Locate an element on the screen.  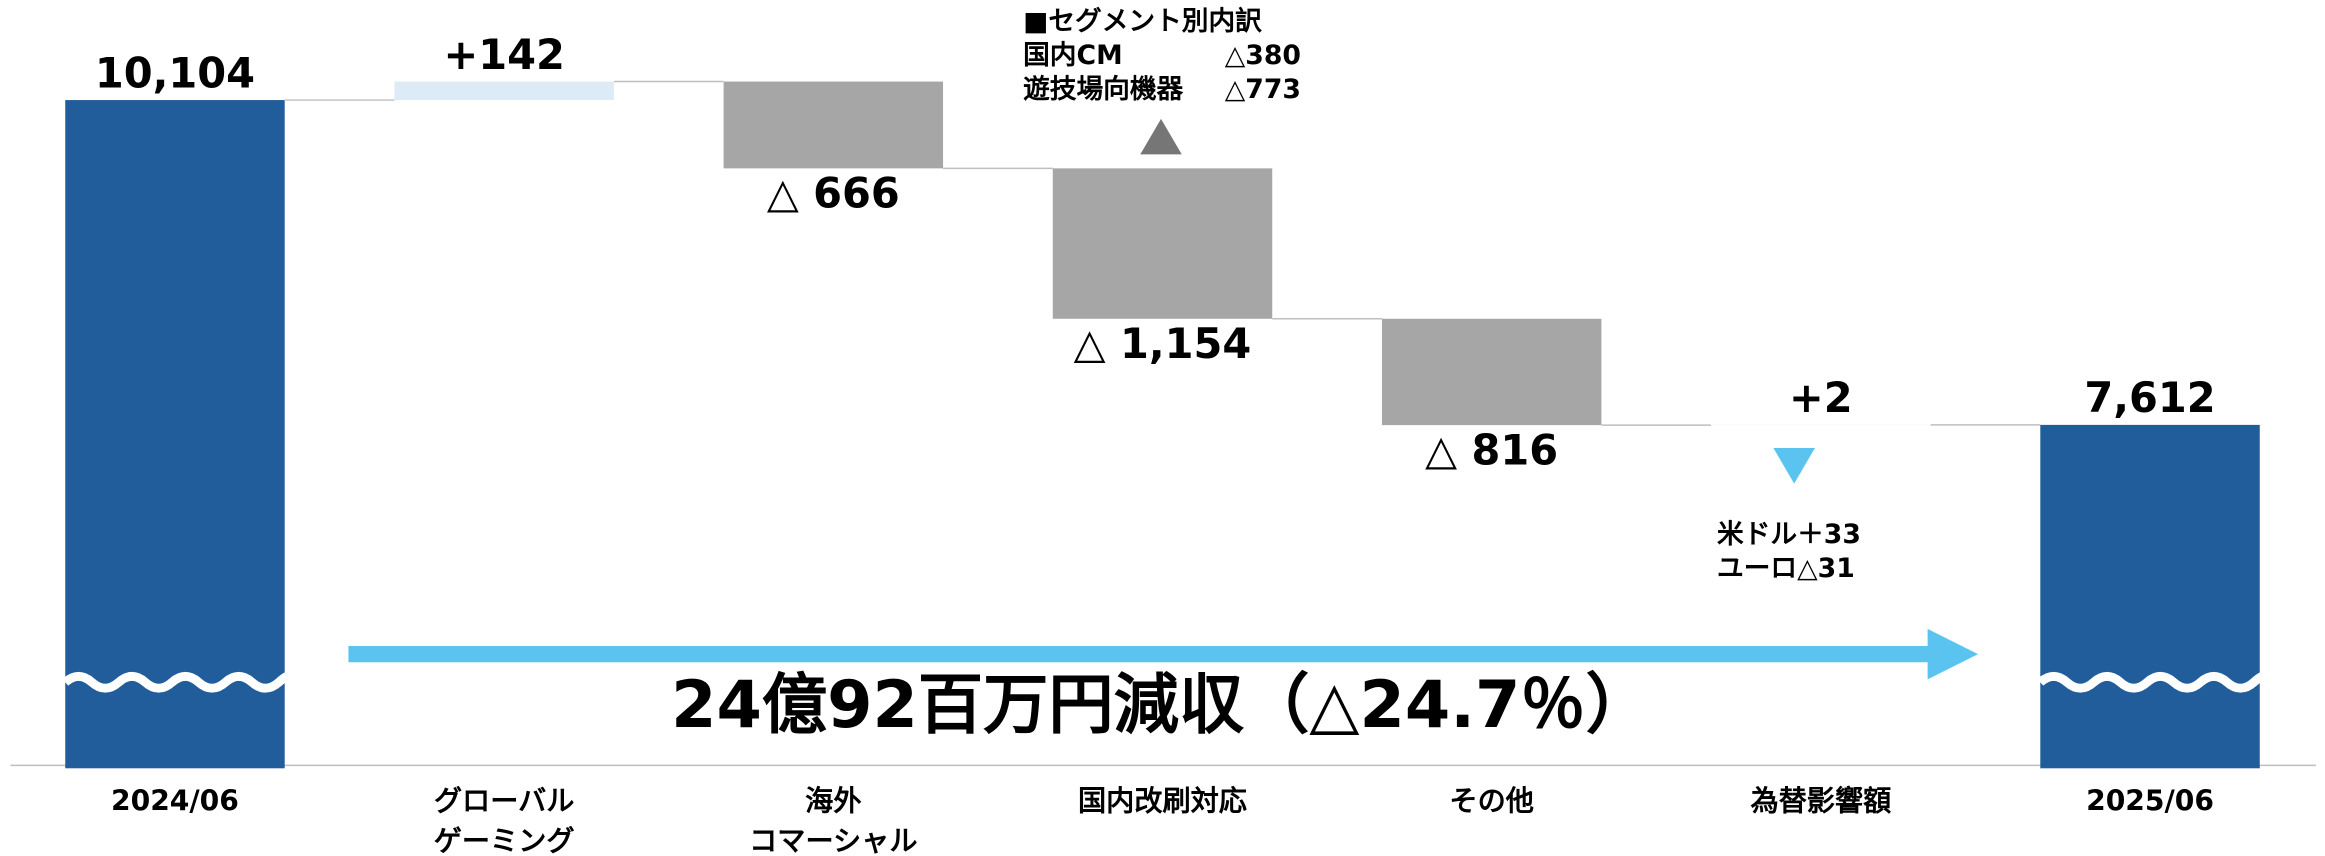
value-label: 10,104 is located at coordinates (175, 72).